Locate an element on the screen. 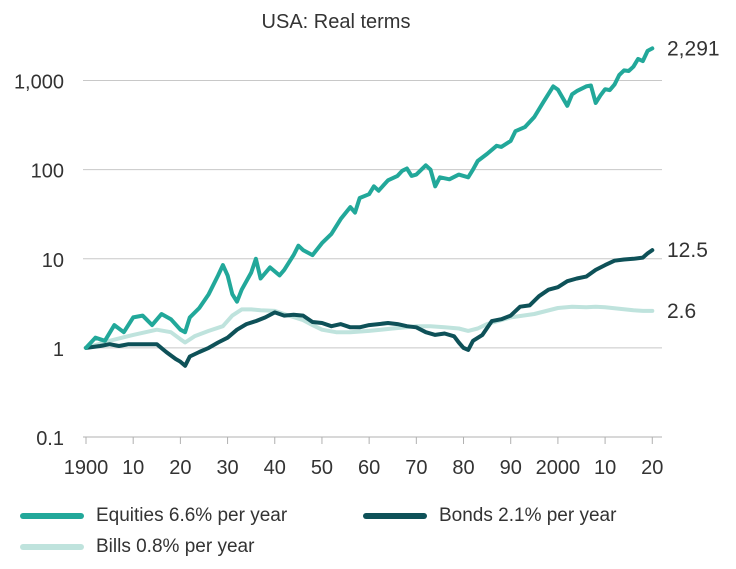  series-line-bills is located at coordinates (369, 327).